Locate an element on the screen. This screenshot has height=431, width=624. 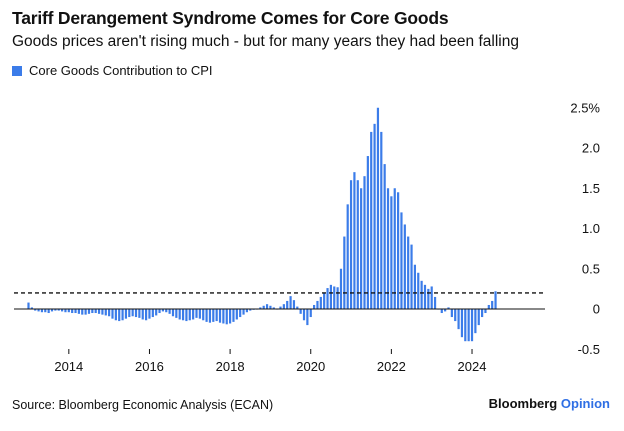
legend: Core Goods Contribution to CPI is located at coordinates (112, 70).